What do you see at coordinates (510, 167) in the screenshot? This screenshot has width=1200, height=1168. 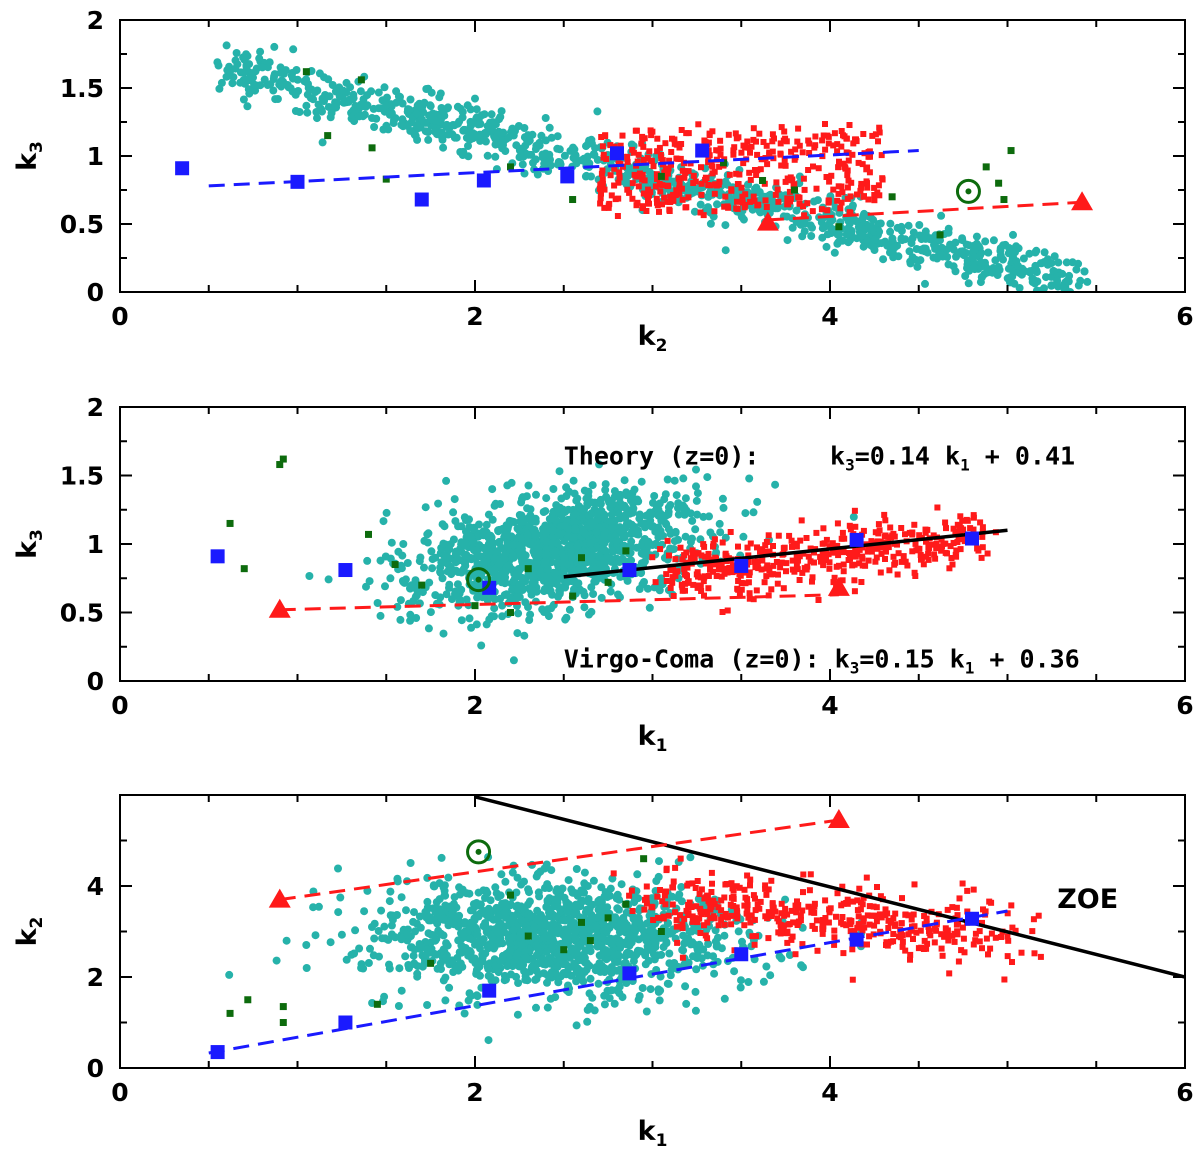 I see `green-point` at bounding box center [510, 167].